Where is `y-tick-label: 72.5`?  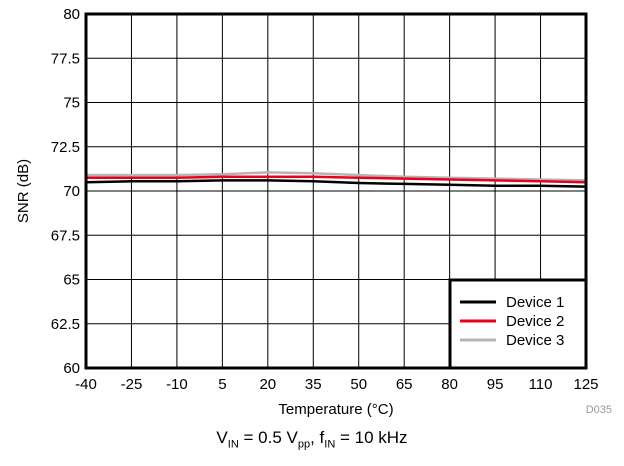
y-tick-label: 72.5 is located at coordinates (65, 147).